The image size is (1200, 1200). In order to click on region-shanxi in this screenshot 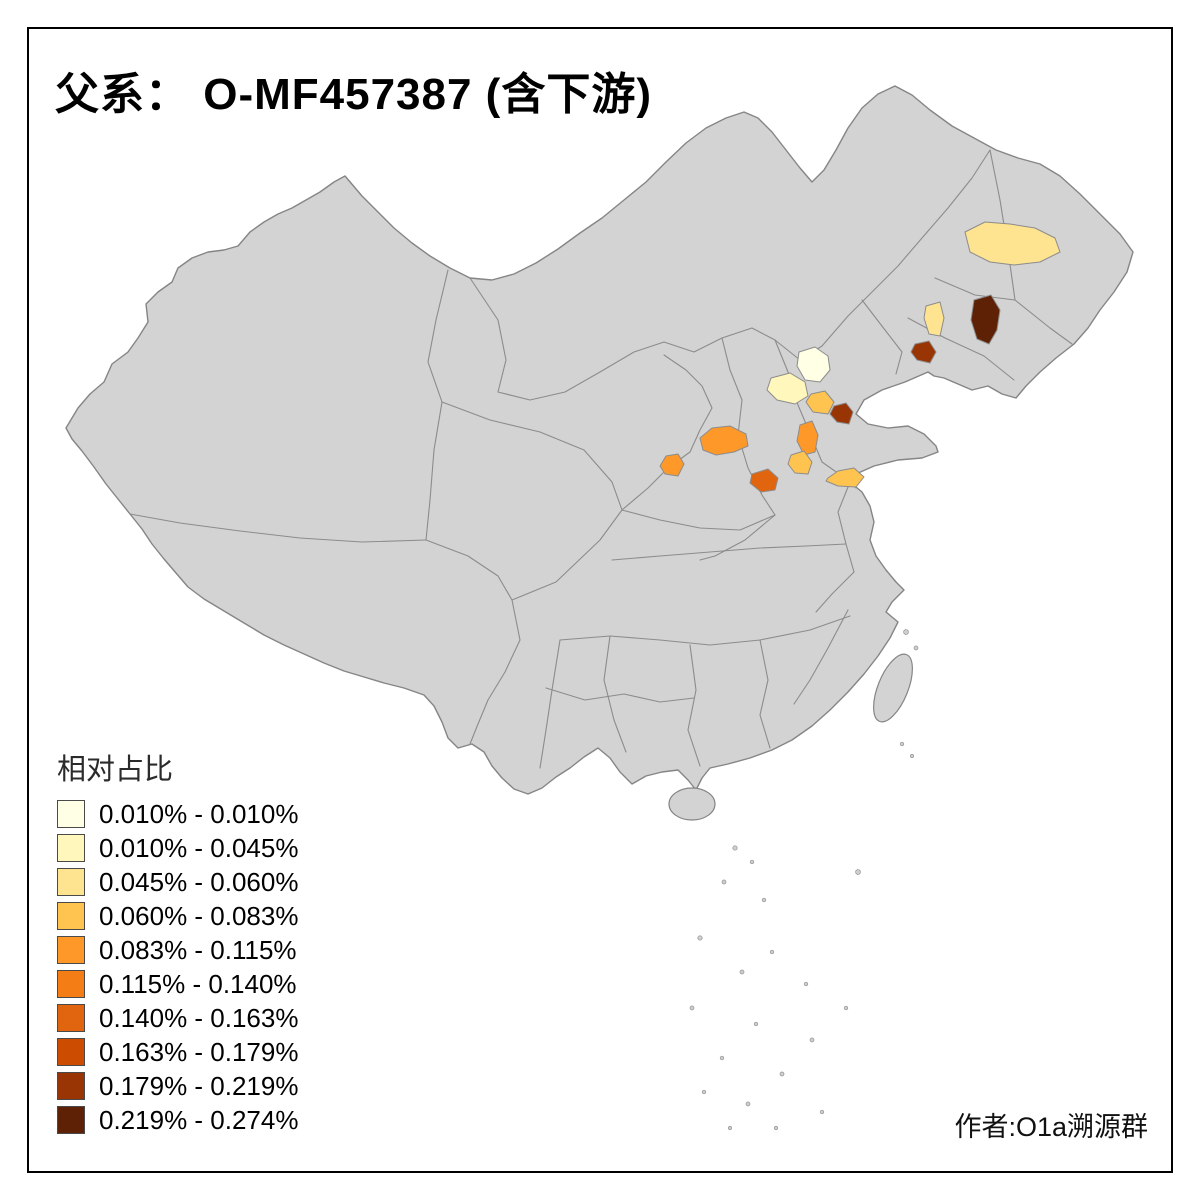, I will do `click(724, 440)`.